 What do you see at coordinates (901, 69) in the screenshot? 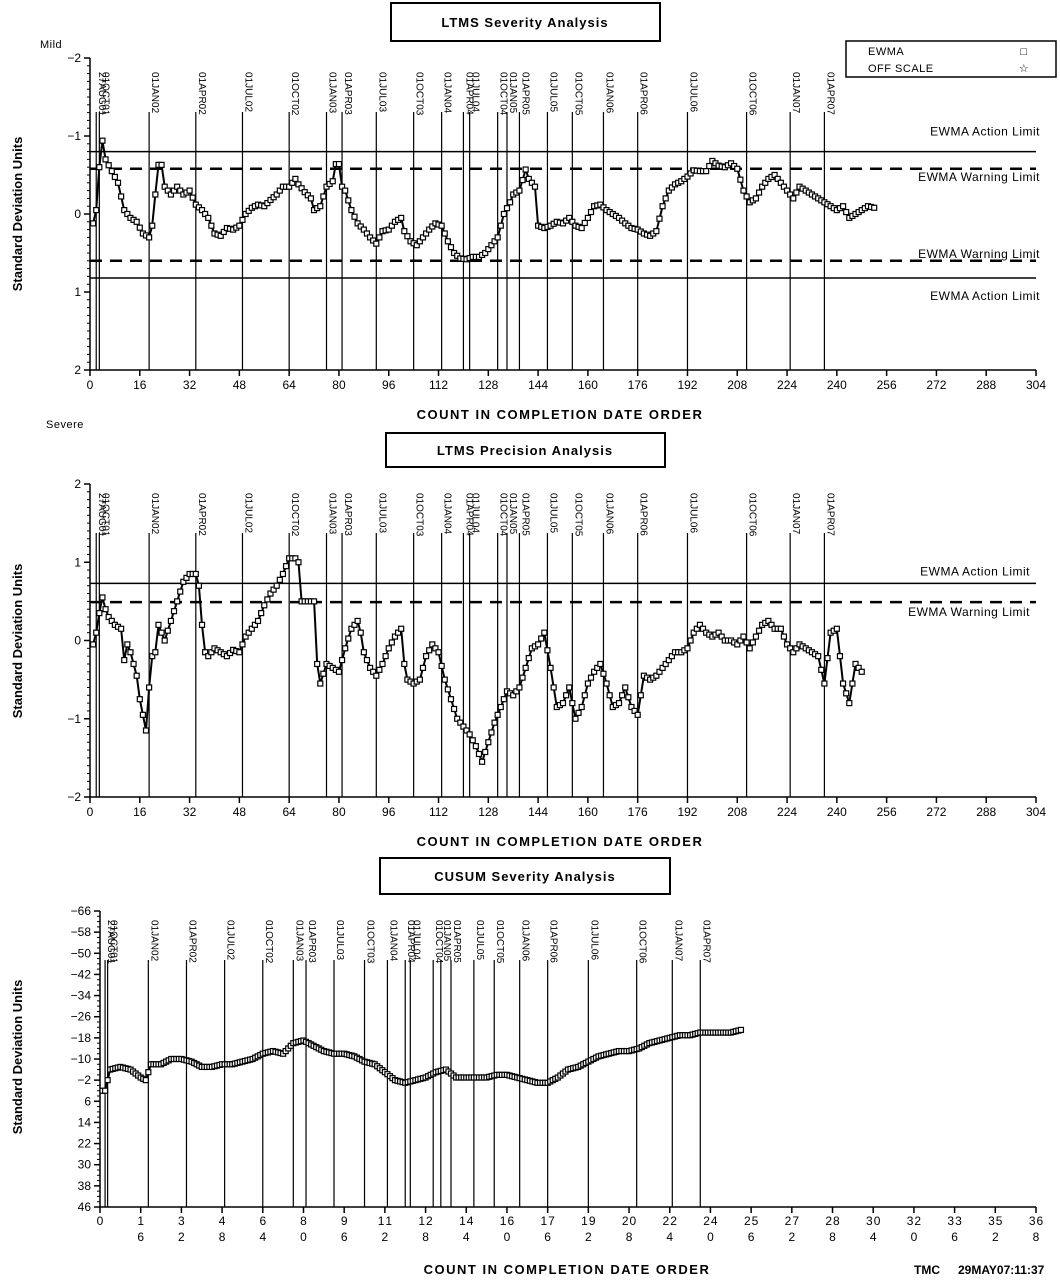
I see `legend-offscale-label: OFF SCALE` at bounding box center [901, 69].